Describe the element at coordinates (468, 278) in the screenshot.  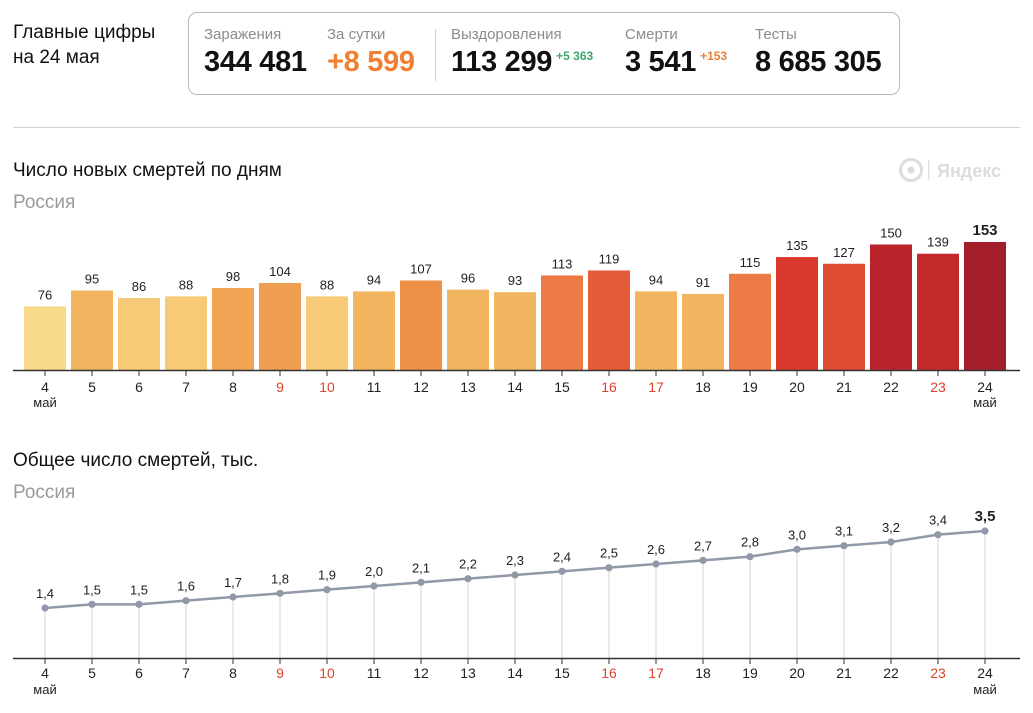
I see `bar-value-label: 96` at that location.